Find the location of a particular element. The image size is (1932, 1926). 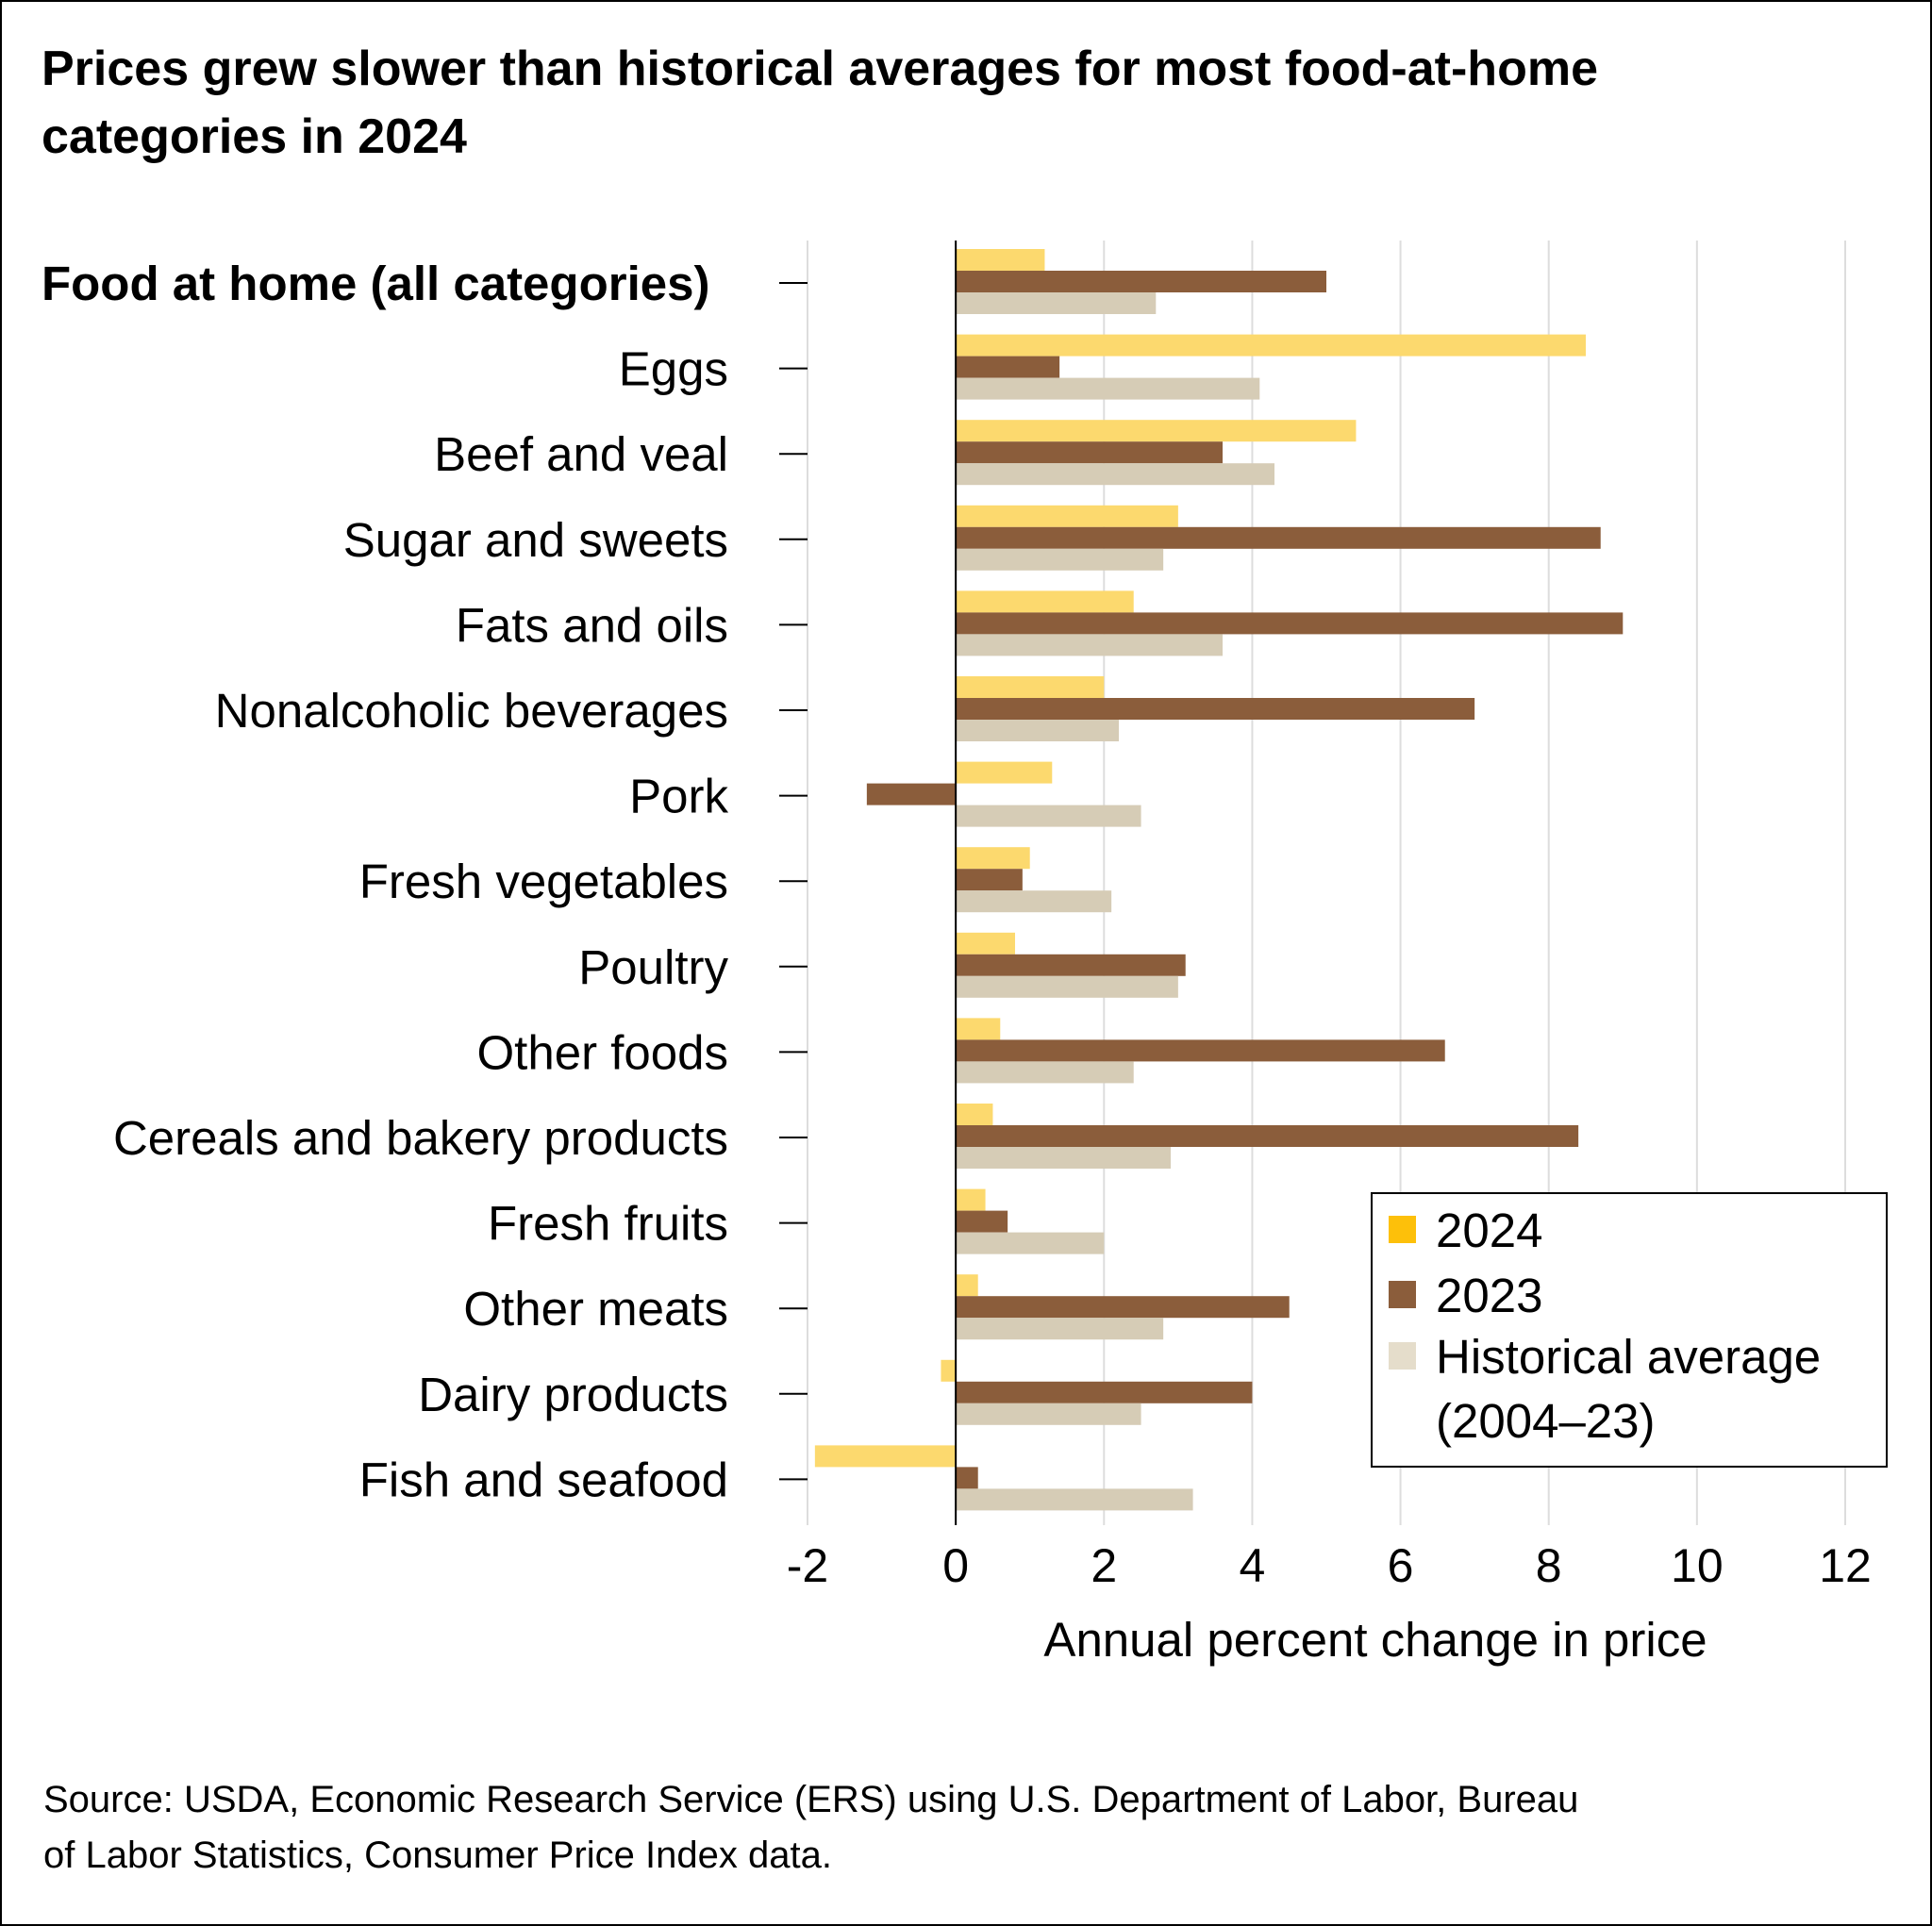

category-label: Food at home (all categories) is located at coordinates (375, 283).